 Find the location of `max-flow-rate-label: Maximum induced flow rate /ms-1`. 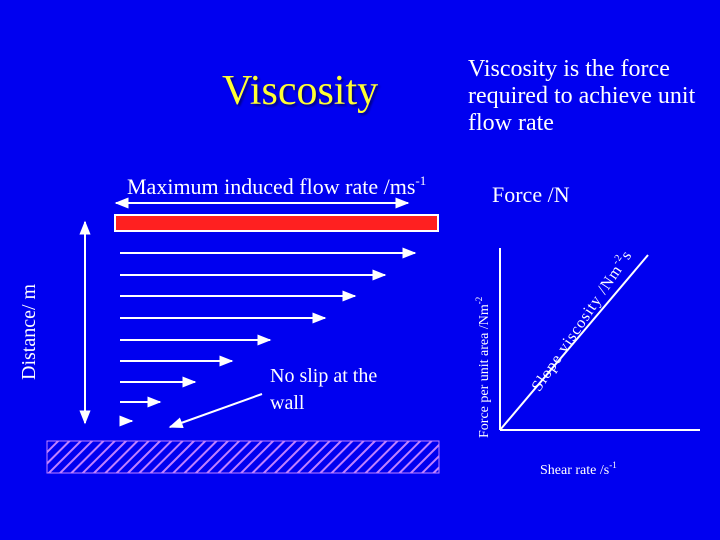

max-flow-rate-label: Maximum induced flow rate /ms-1 is located at coordinates (276, 186).